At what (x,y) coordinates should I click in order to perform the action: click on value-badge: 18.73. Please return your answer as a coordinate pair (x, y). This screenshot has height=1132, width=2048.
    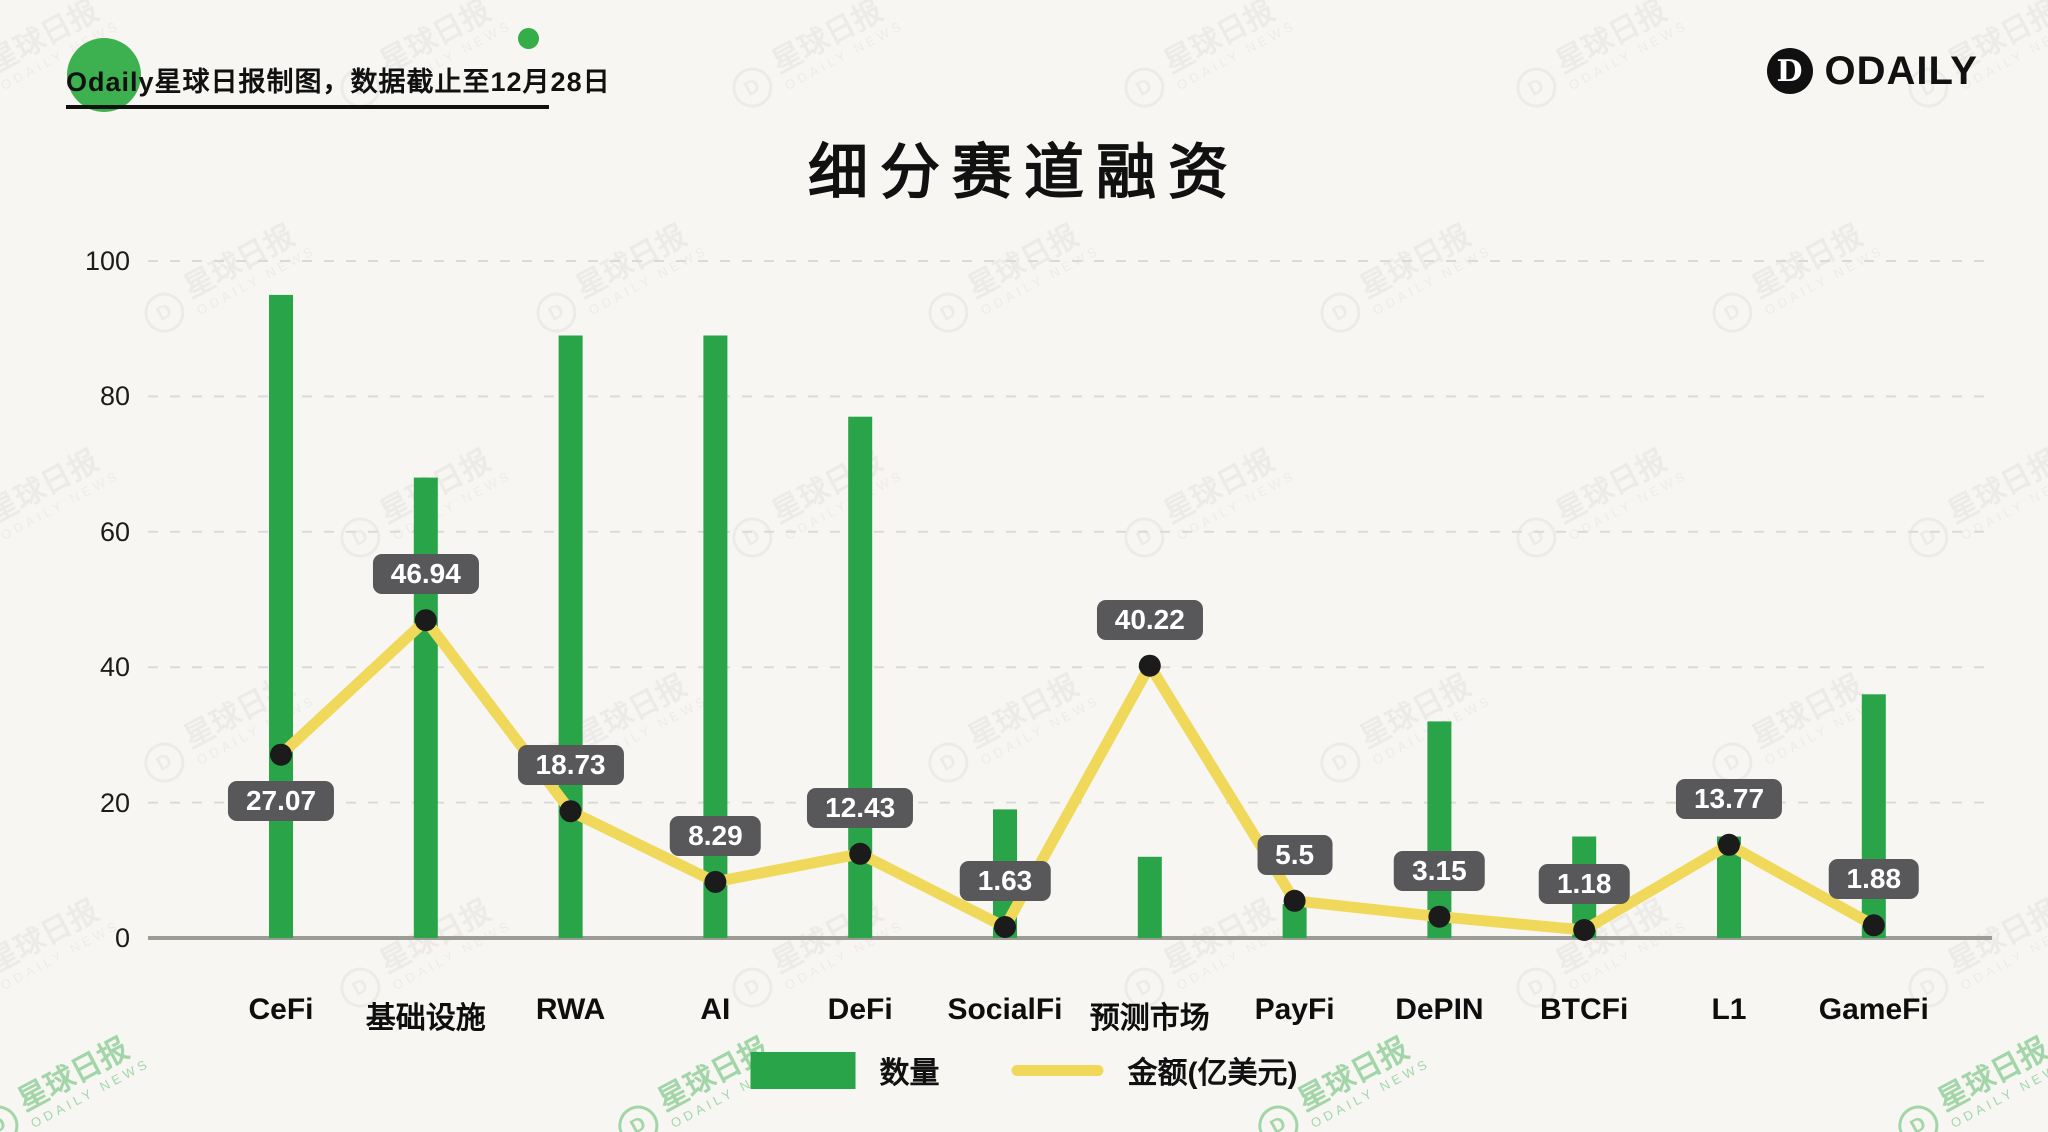
    Looking at the image, I should click on (570, 765).